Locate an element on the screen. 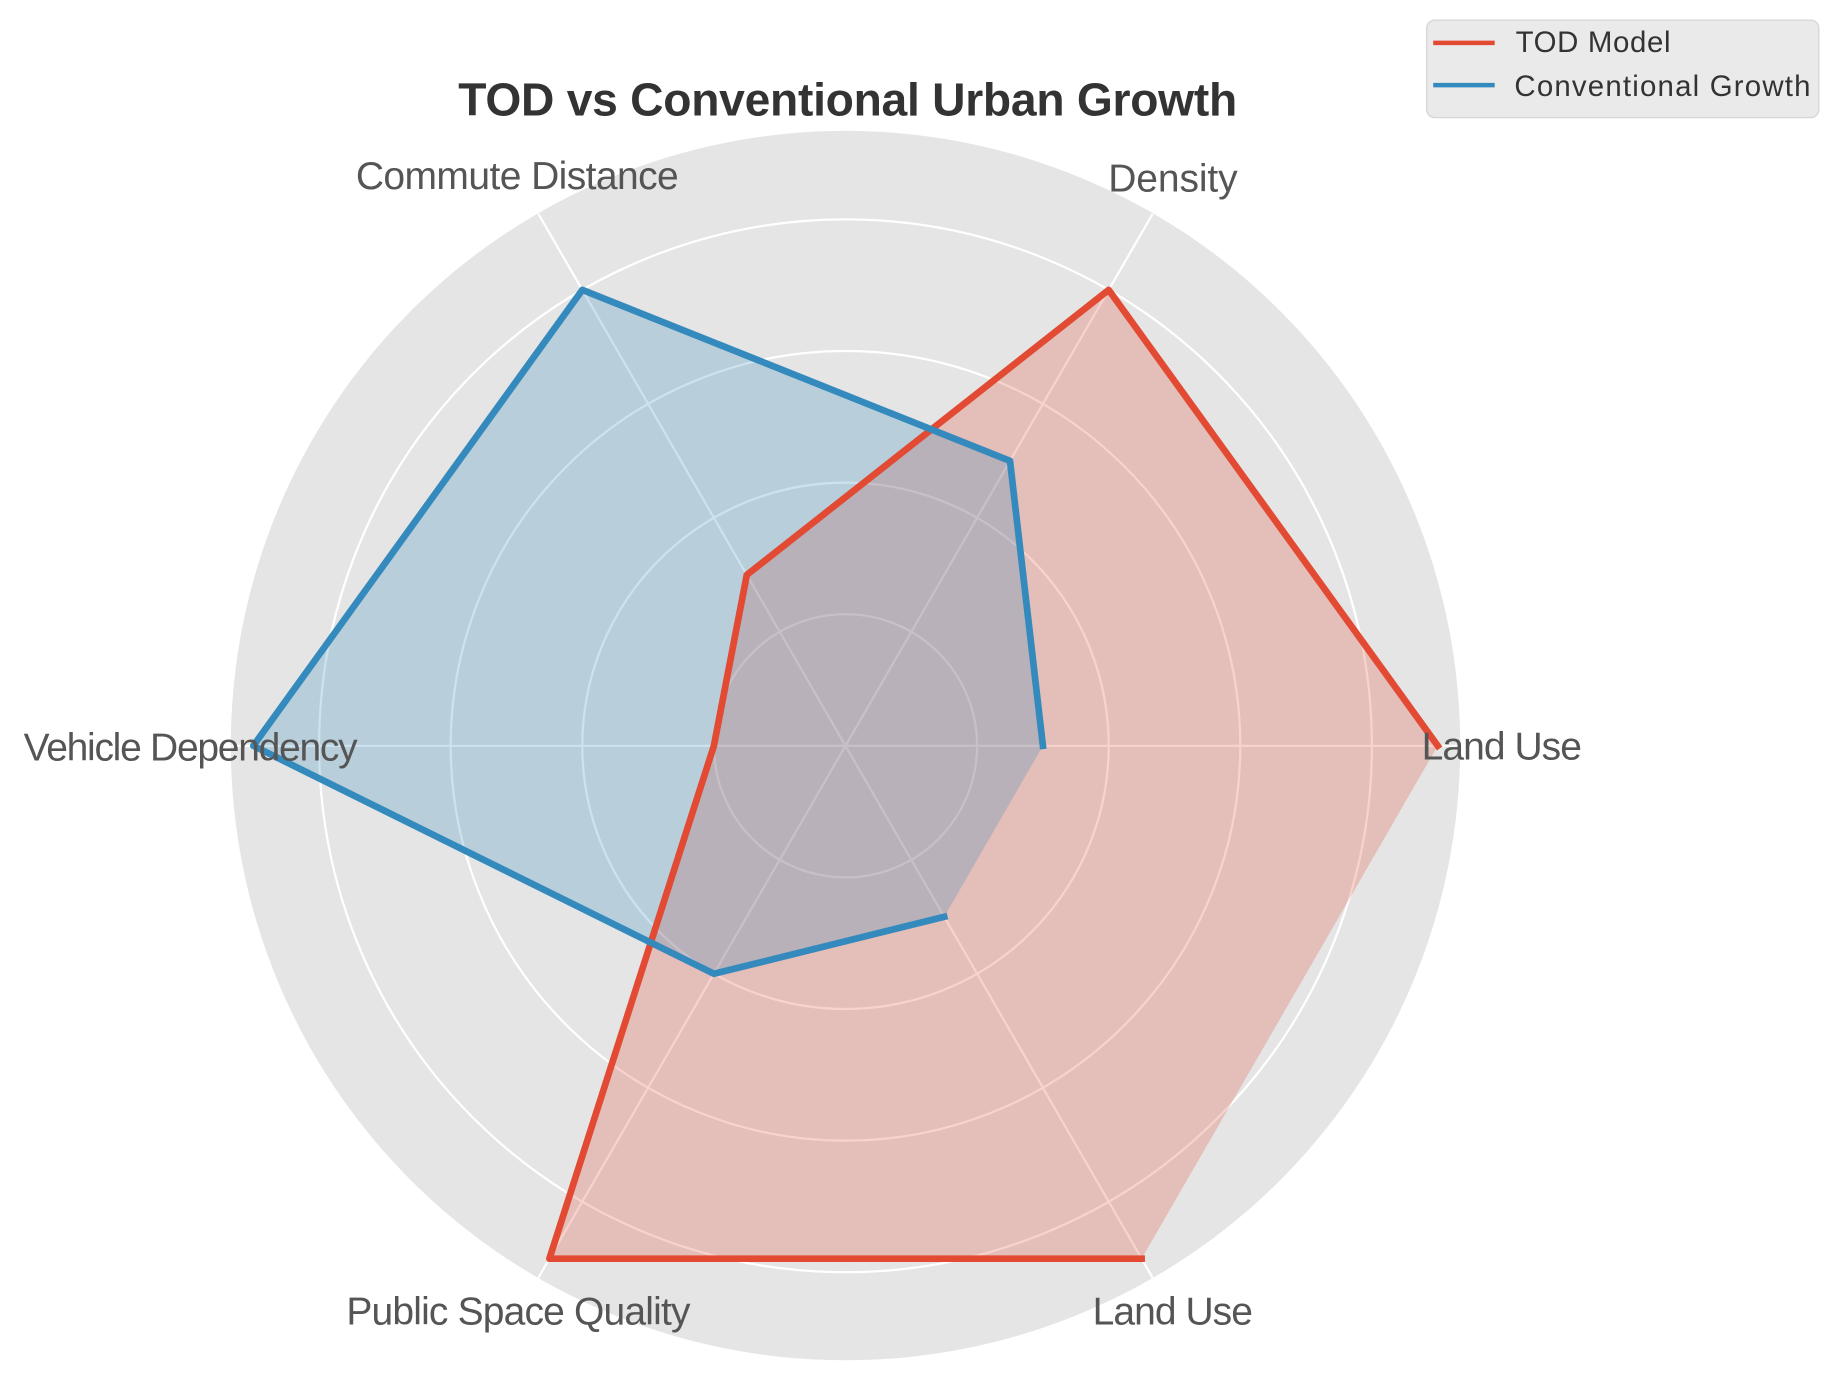  svg-text: TOD Model is located at coordinates (1594, 42).